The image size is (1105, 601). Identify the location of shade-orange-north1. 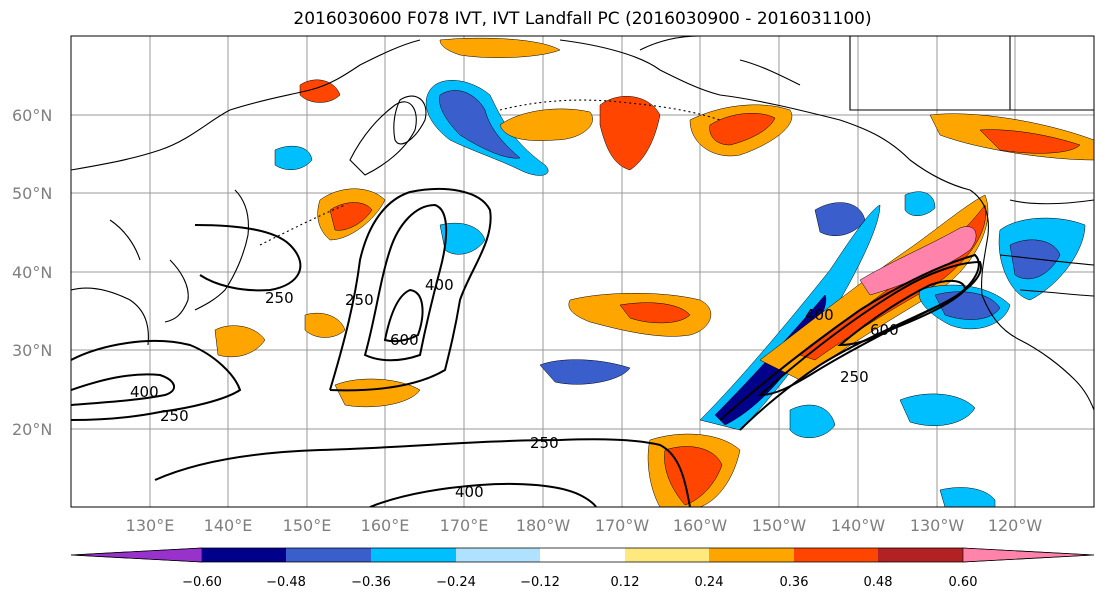
(546, 124).